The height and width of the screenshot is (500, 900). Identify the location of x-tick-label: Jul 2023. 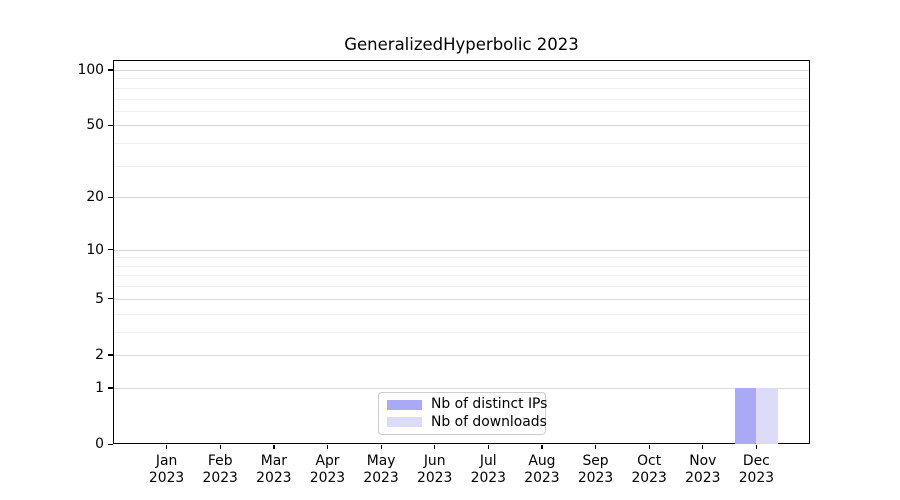
(488, 469).